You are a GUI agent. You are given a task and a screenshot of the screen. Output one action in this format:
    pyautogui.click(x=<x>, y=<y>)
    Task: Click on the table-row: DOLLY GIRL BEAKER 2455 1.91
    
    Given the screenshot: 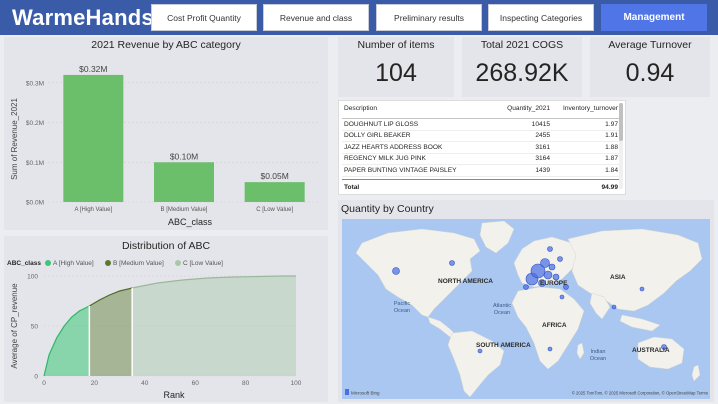 What is the action you would take?
    pyautogui.click(x=481, y=136)
    